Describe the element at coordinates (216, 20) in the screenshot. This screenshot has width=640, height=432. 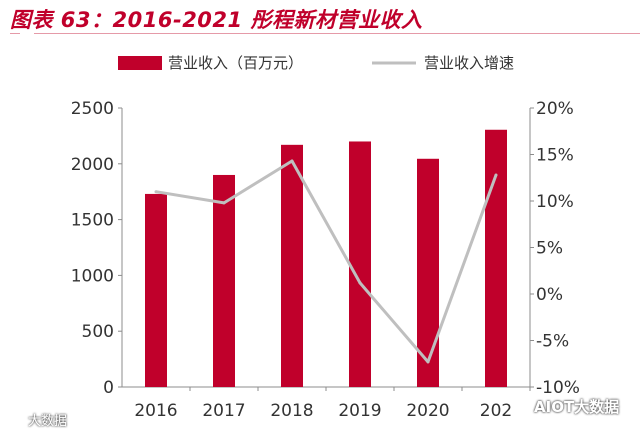
I see `chart-title: 图表 63：2016-2021 彤程新材营业收入` at that location.